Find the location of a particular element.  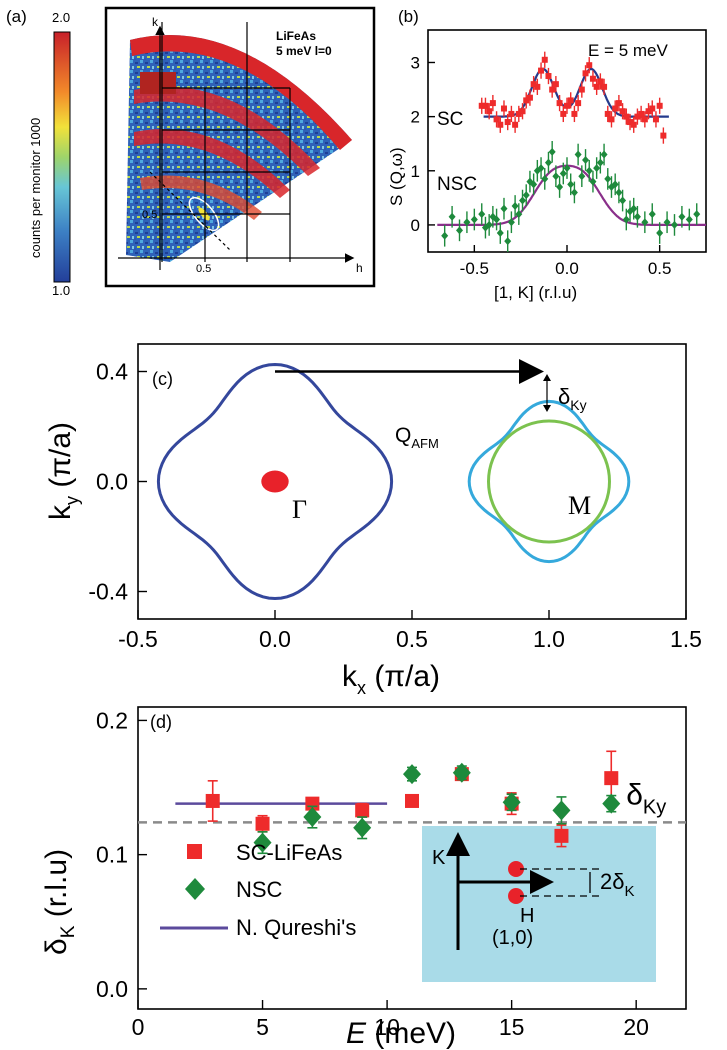

x-tick-label: 5 is located at coordinates (262, 1027).